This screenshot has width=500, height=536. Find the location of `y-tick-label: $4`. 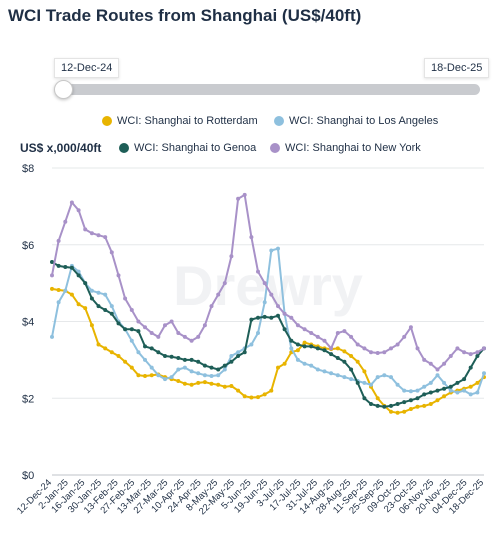

y-tick-label: $4 is located at coordinates (28, 323).